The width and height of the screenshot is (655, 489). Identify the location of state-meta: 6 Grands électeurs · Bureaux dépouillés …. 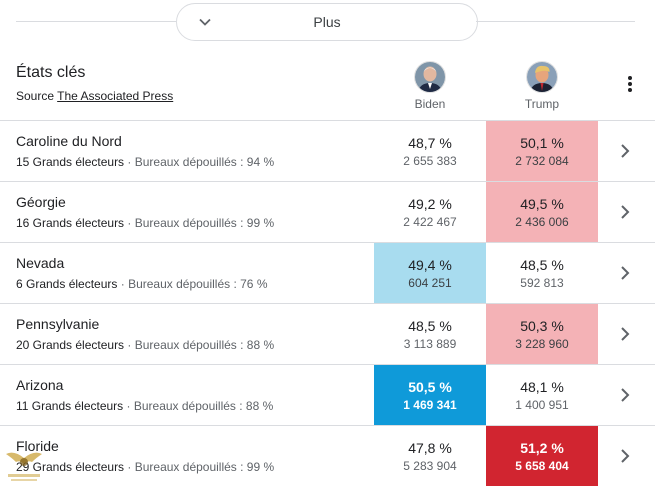
(142, 284).